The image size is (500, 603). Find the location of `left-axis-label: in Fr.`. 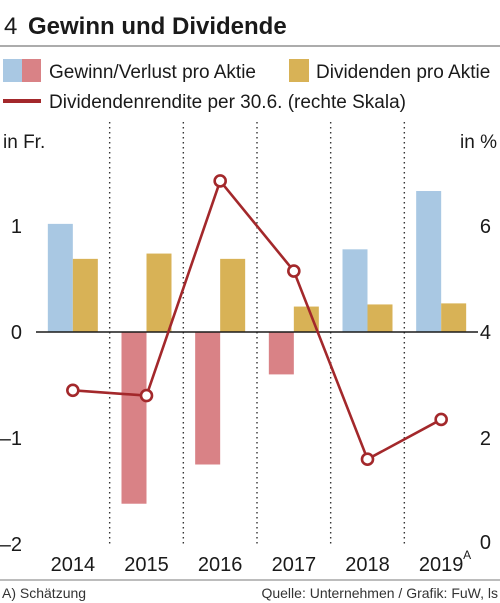

left-axis-label: in Fr. is located at coordinates (24, 142).